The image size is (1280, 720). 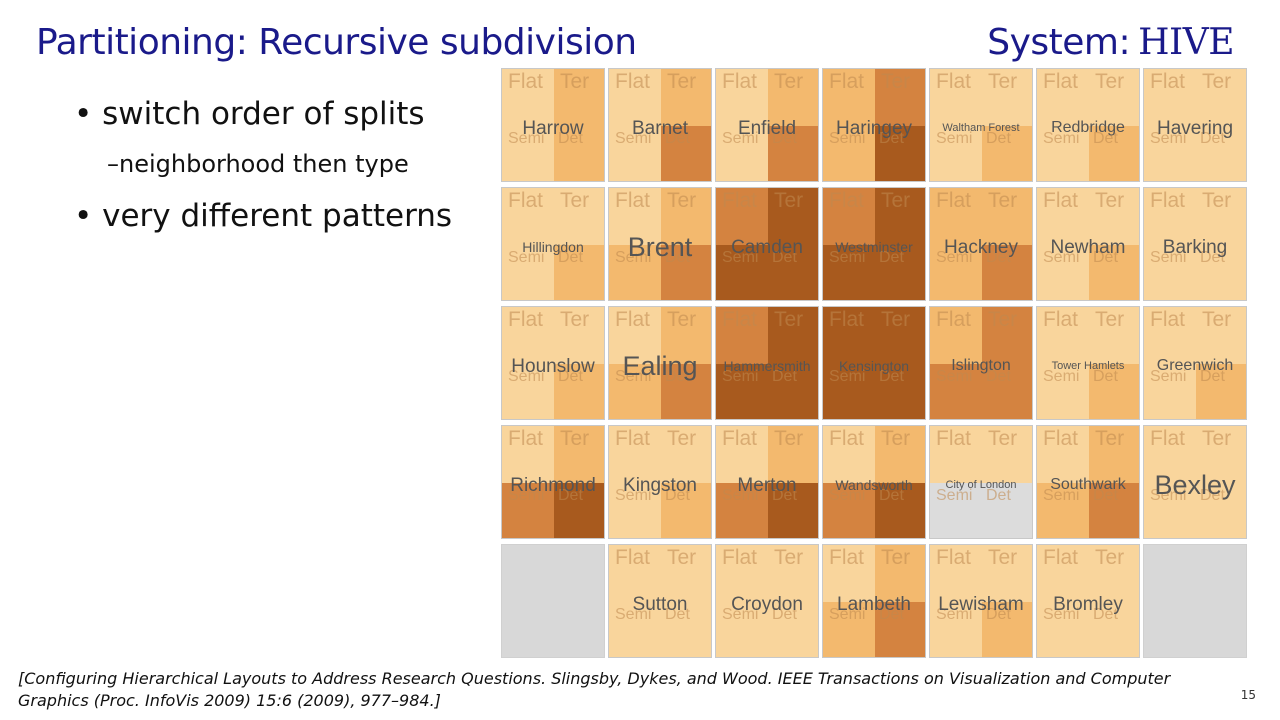 What do you see at coordinates (553, 601) in the screenshot?
I see `tile-empty` at bounding box center [553, 601].